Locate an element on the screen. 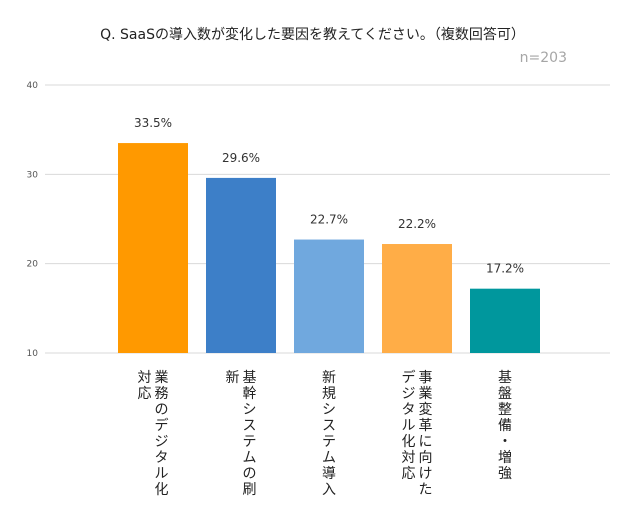 This screenshot has height=517, width=625. value-label-4: 22.2% is located at coordinates (417, 224).